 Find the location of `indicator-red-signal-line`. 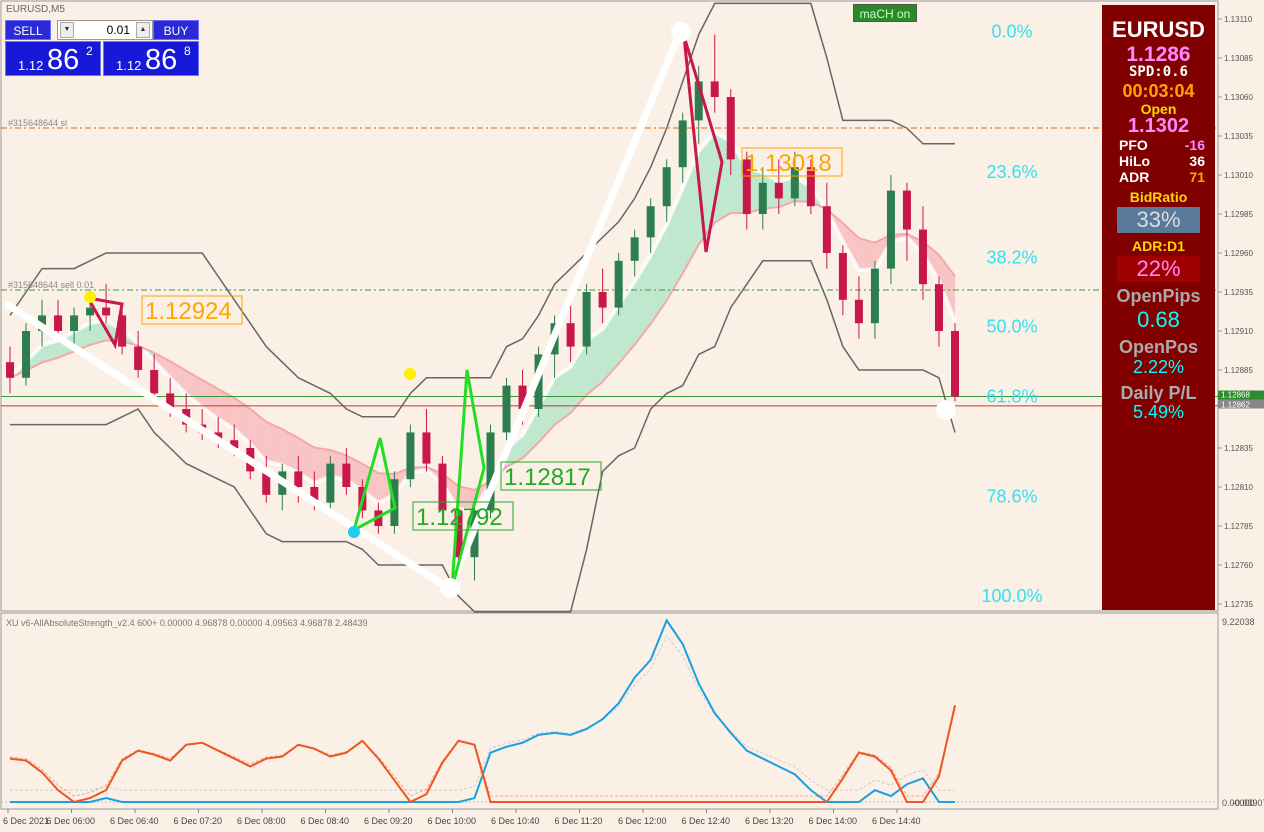

indicator-red-signal-line is located at coordinates (482, 752).